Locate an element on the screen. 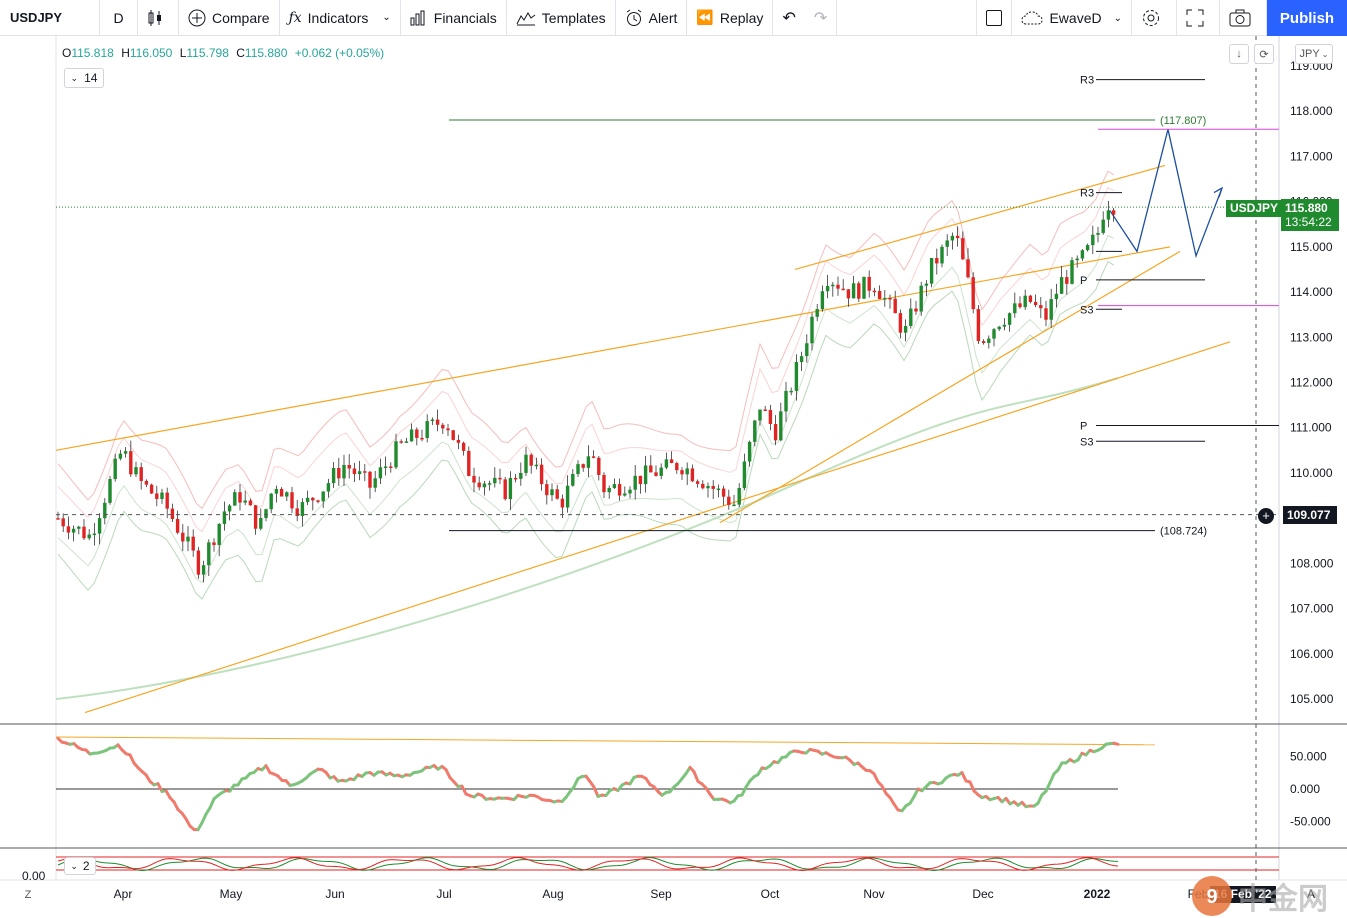  snapshot-button is located at coordinates (1243, 18).